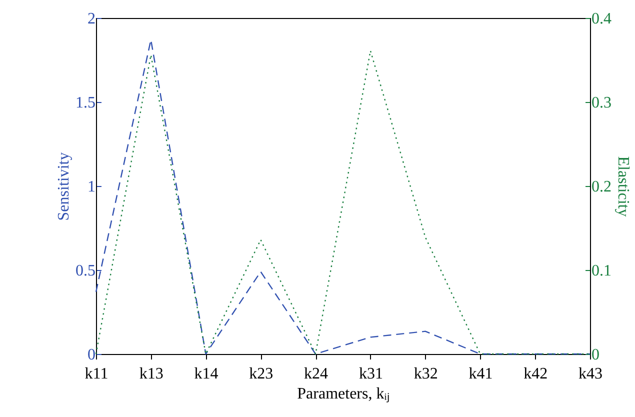  What do you see at coordinates (151, 374) in the screenshot?
I see `x-tick-label: k13` at bounding box center [151, 374].